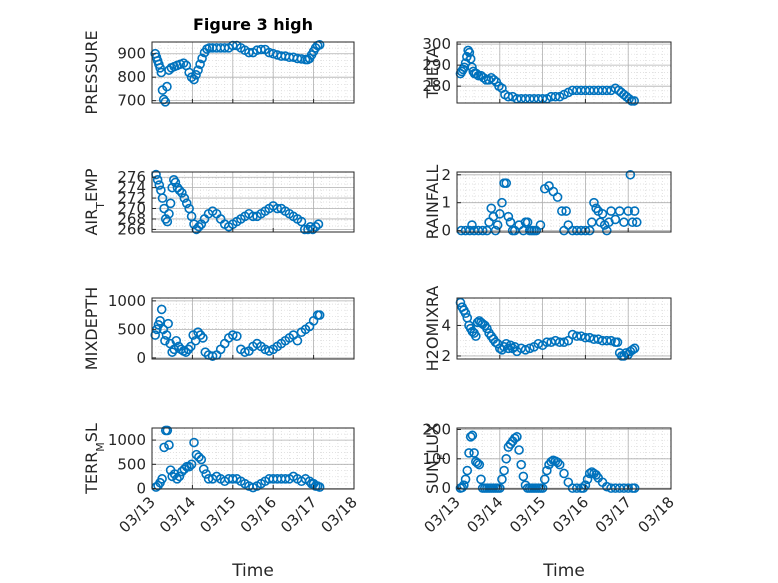 The height and width of the screenshot is (583, 778). I want to click on subplot-4: 0 1 2, so click(556, 203).